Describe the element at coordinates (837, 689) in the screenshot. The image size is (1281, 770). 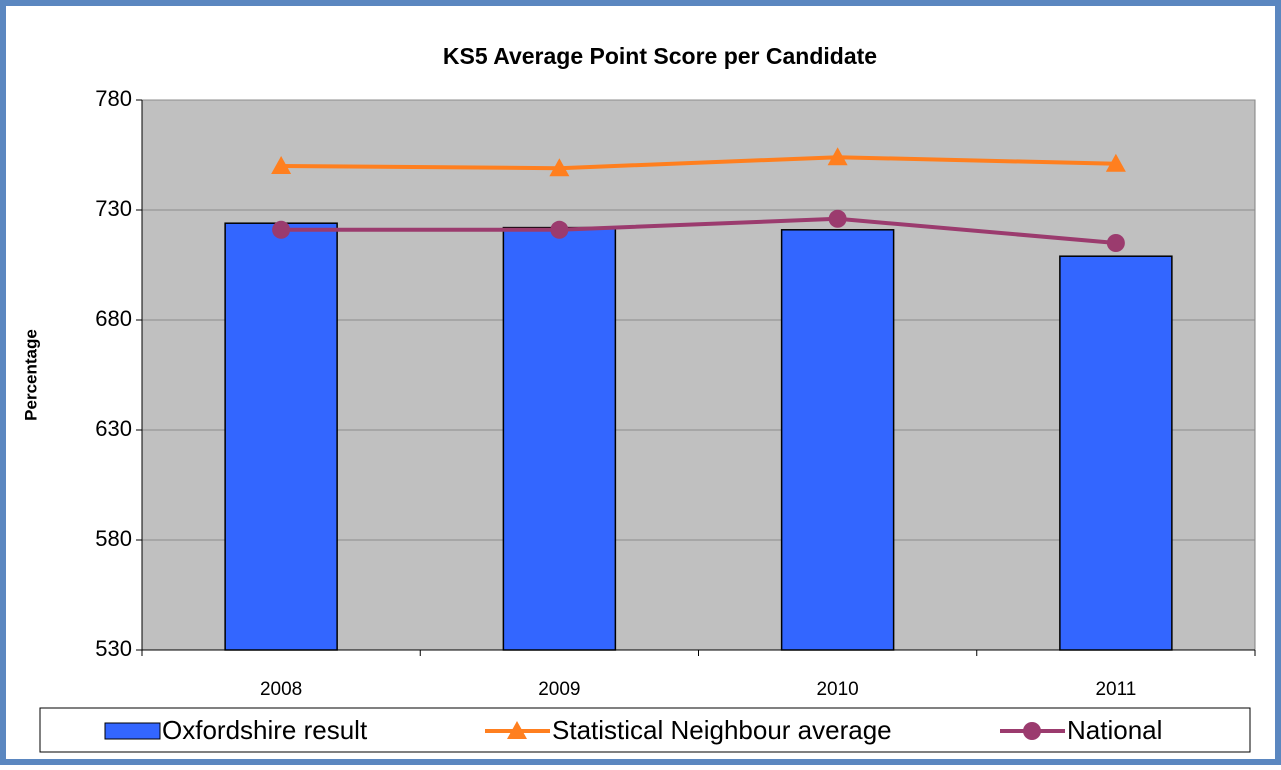
I see `x-tick-label: 2010` at that location.